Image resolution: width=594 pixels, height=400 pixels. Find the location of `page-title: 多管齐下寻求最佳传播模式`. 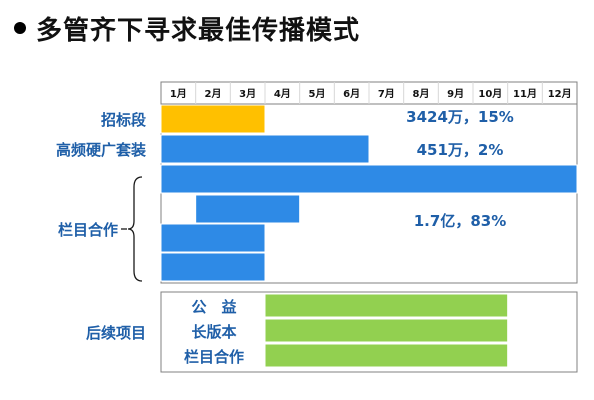

page-title: 多管齐下寻求最佳传播模式 is located at coordinates (198, 30).